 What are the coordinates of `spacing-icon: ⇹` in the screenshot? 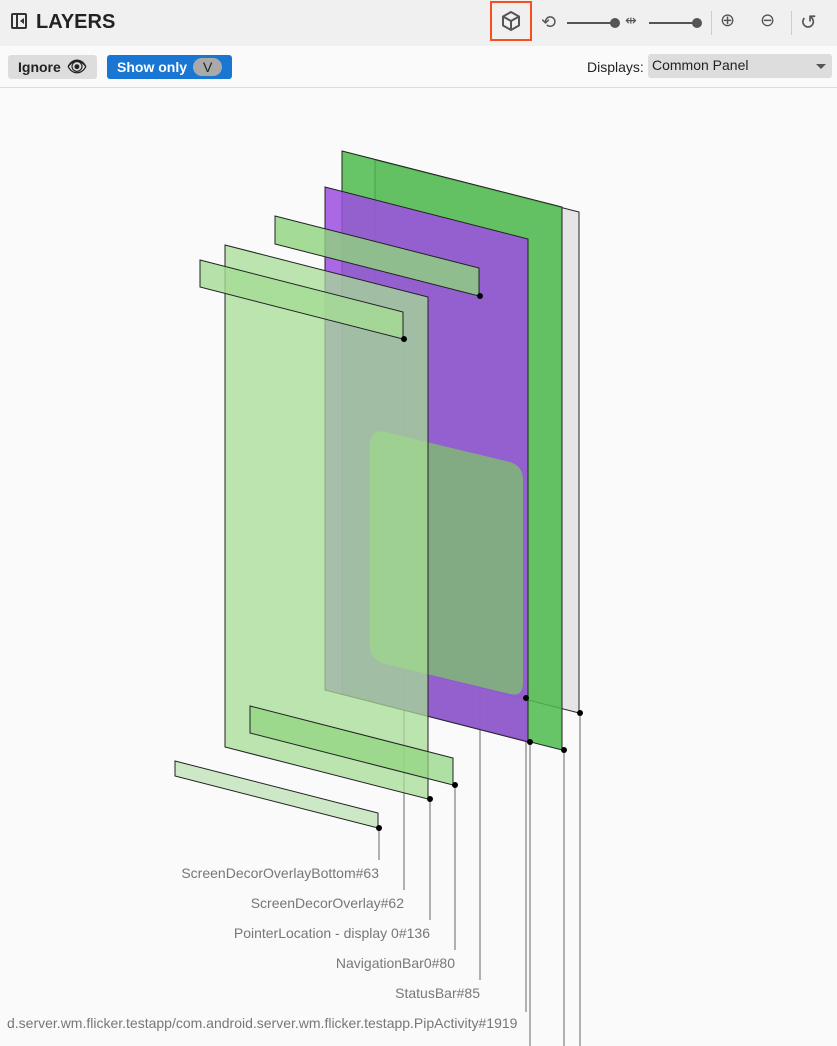 It's located at (631, 20).